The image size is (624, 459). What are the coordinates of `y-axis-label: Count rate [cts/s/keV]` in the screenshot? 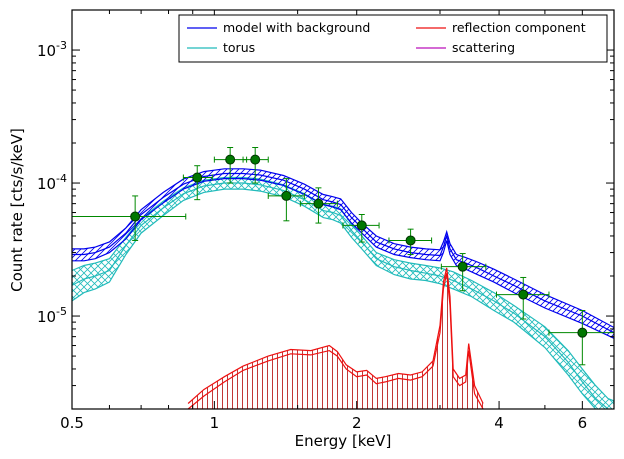 It's located at (17, 210).